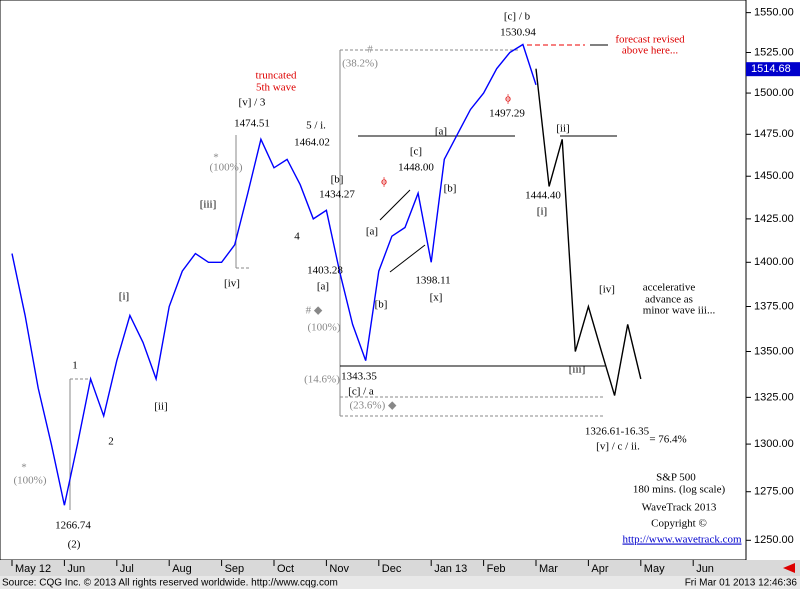  I want to click on annotation: Copyright ©, so click(679, 524).